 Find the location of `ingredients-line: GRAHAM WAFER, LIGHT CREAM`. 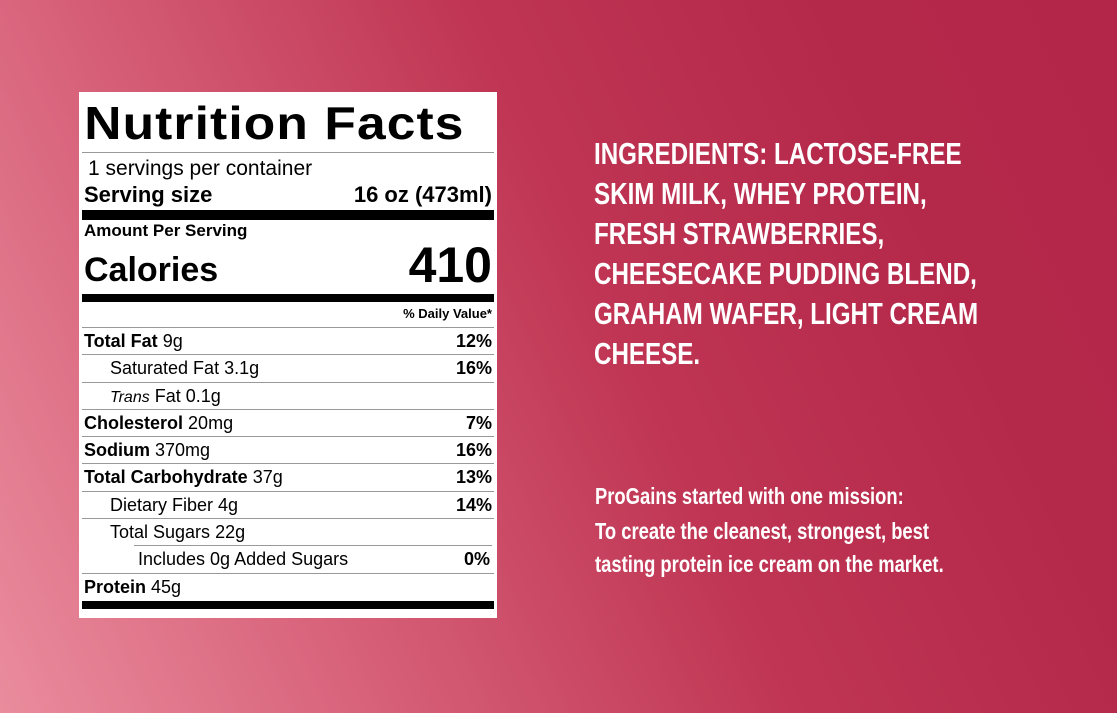

ingredients-line: GRAHAM WAFER, LIGHT CREAM is located at coordinates (786, 313).